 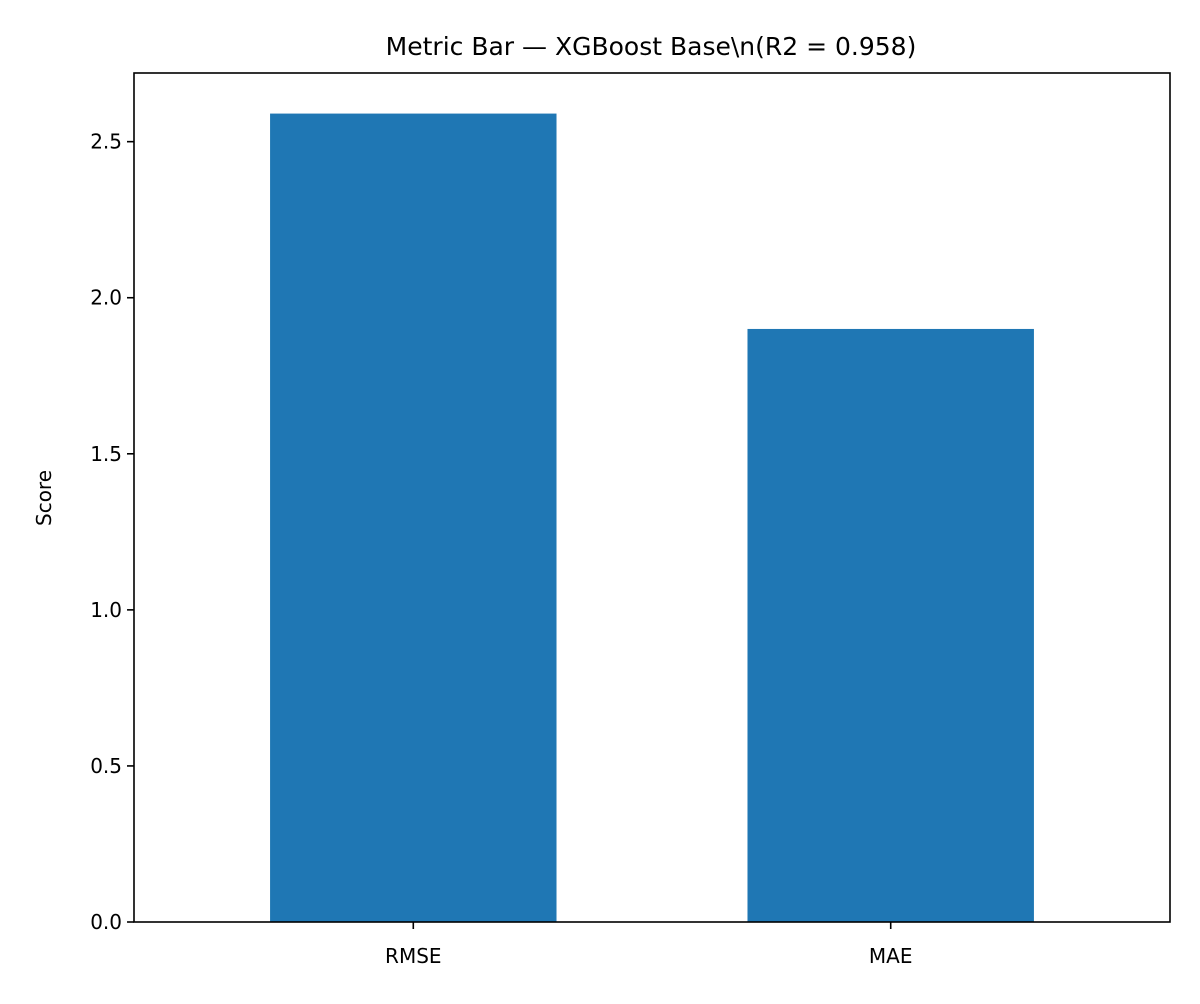 What do you see at coordinates (106, 298) in the screenshot?
I see `y-tick-label: 2.0` at bounding box center [106, 298].